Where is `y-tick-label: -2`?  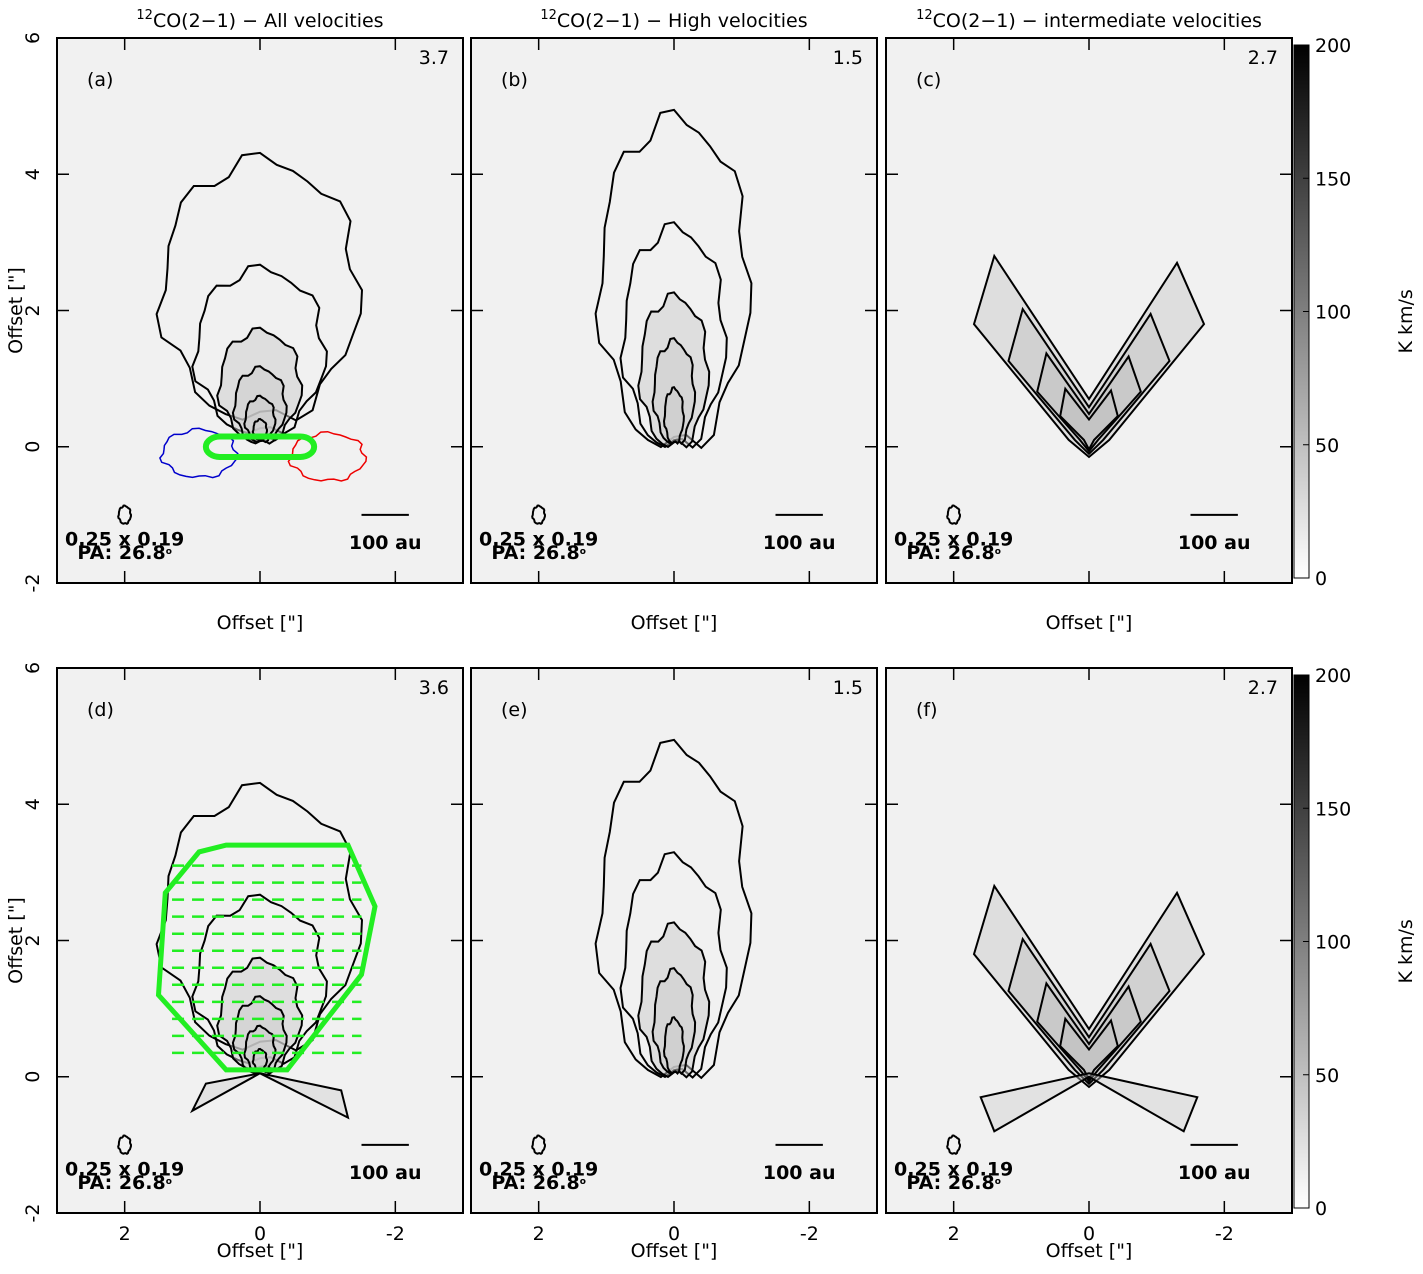 y-tick-label: -2 is located at coordinates (33, 1213).